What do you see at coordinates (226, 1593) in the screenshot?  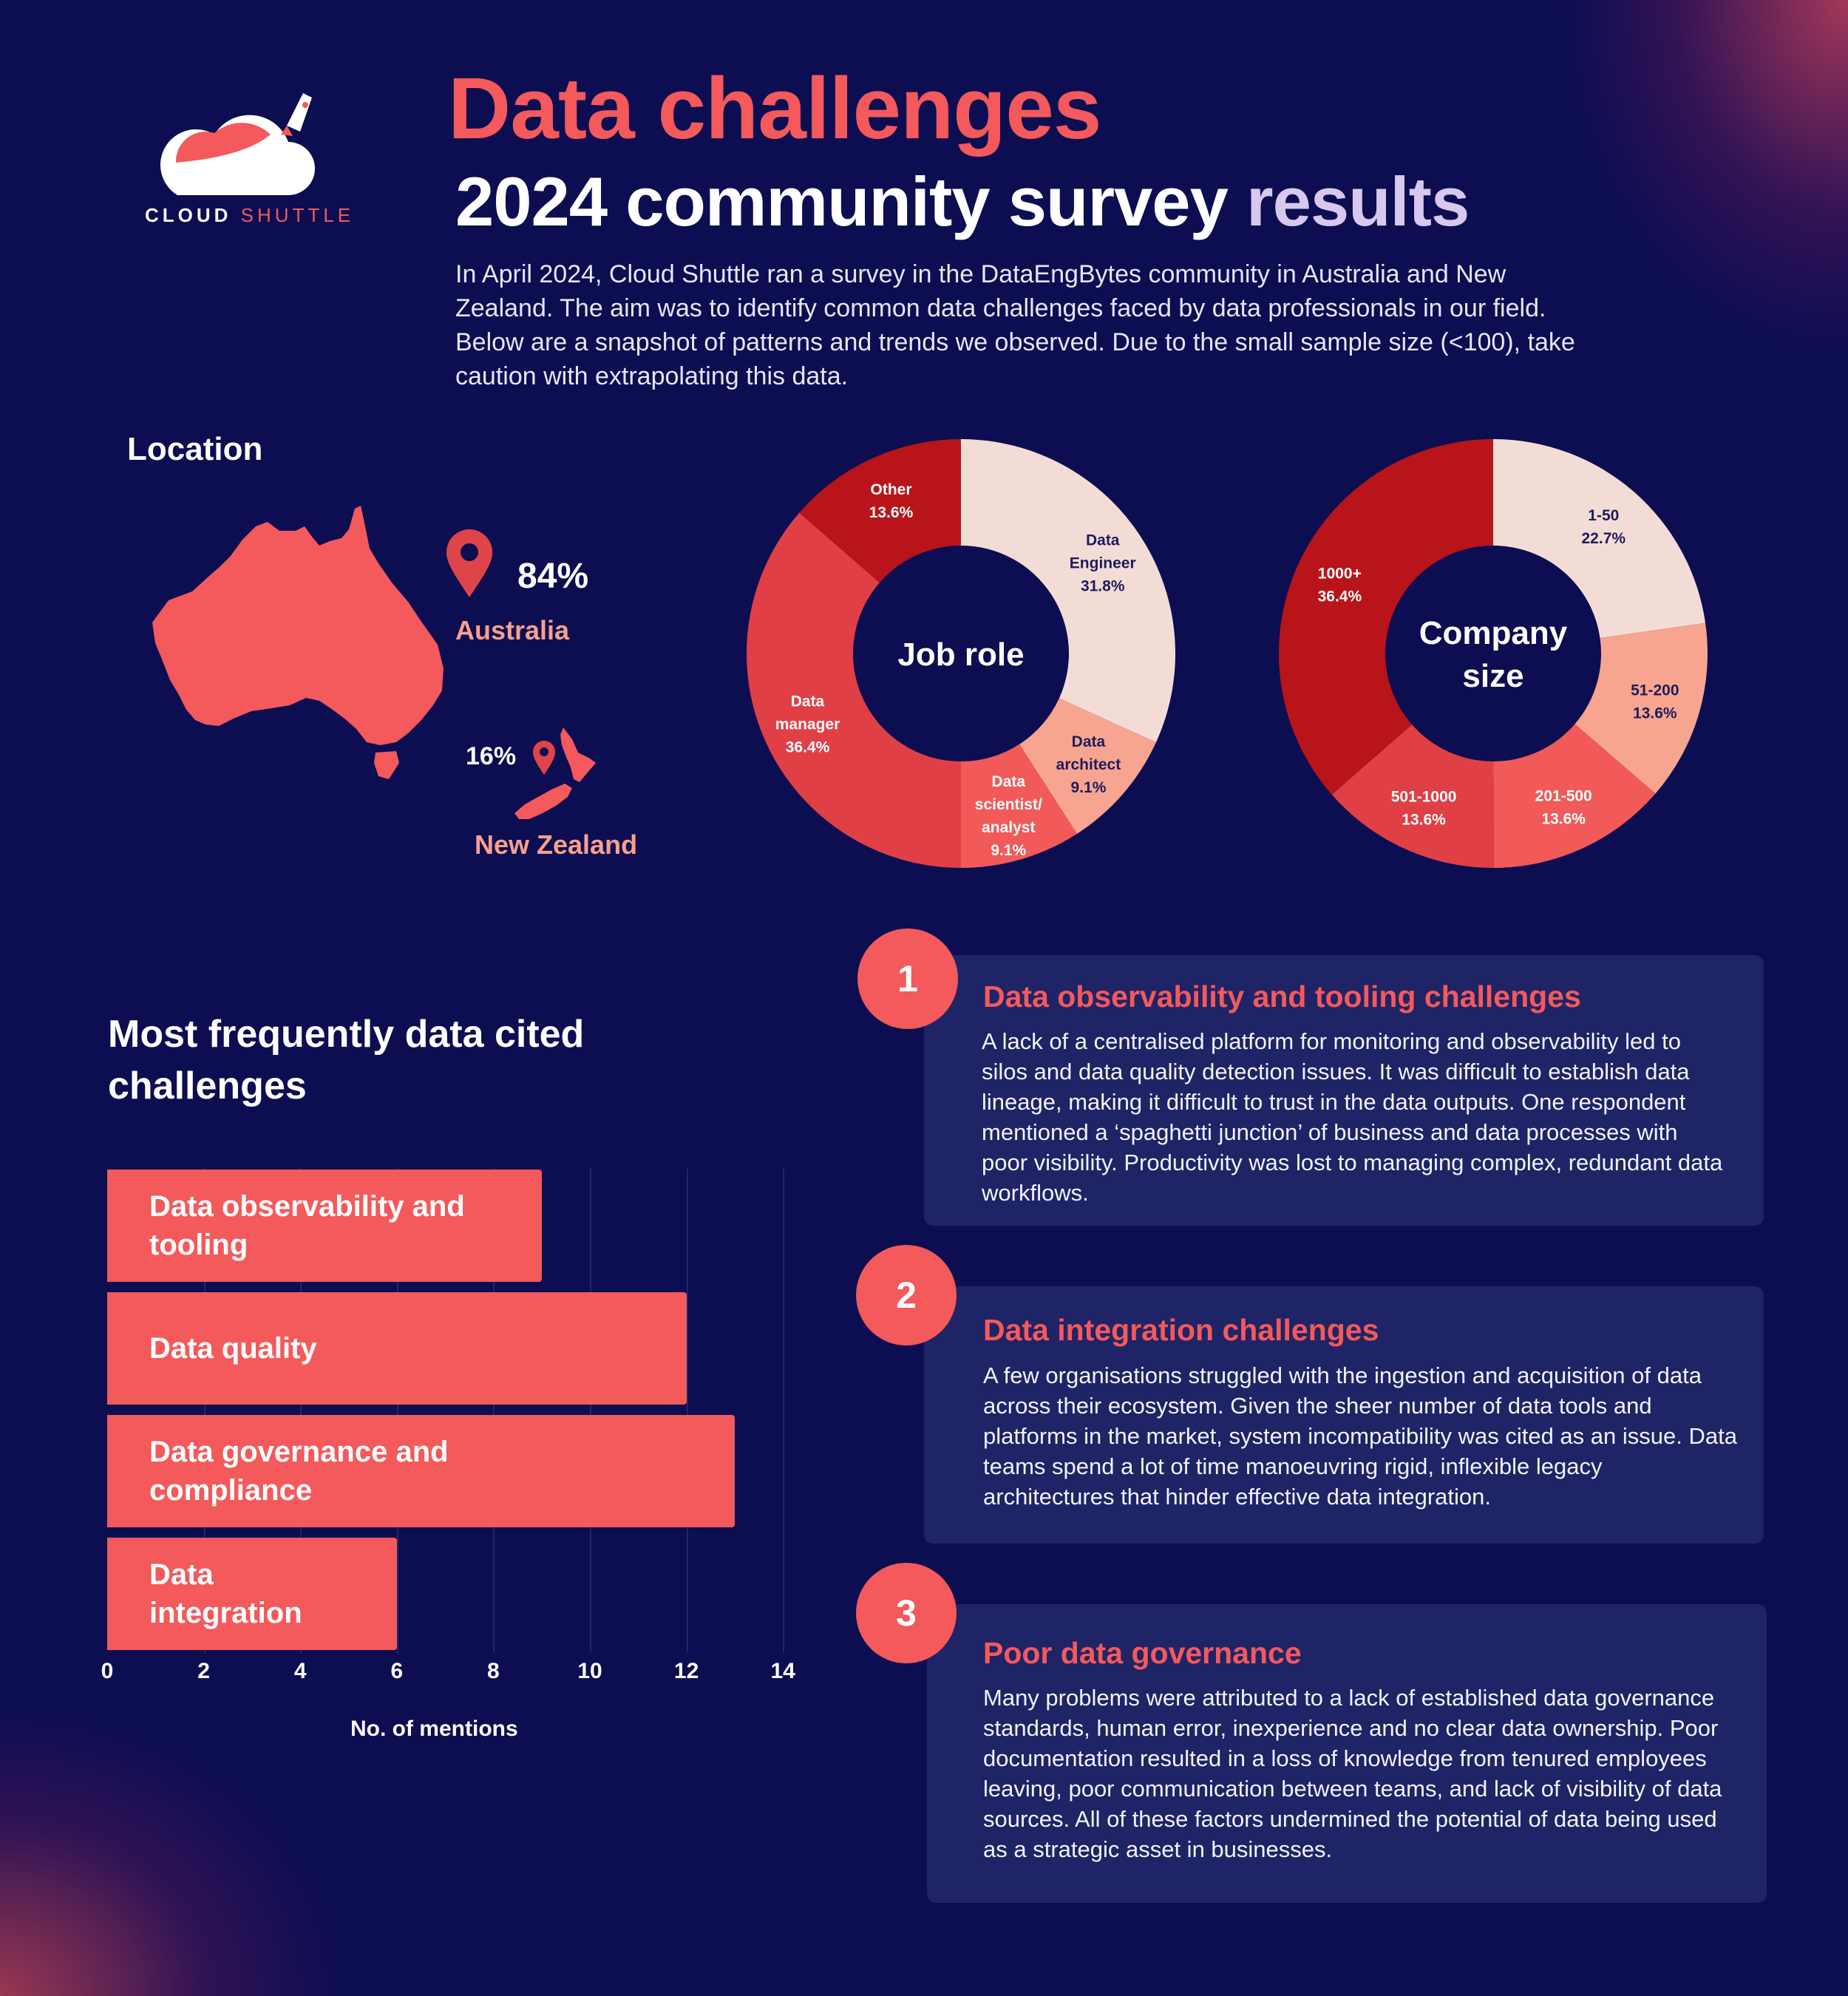 I see `bar-label-data-integration: Data integration` at bounding box center [226, 1593].